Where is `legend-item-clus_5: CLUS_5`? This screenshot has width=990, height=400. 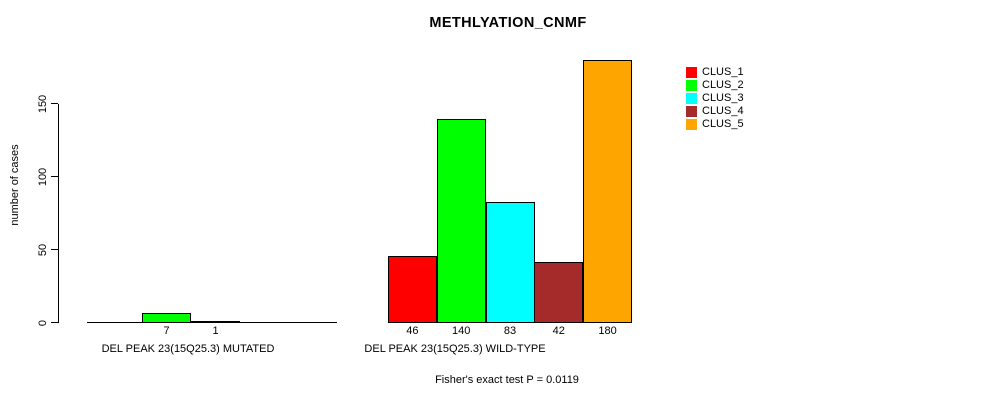
legend-item-clus_5: CLUS_5 is located at coordinates (715, 124).